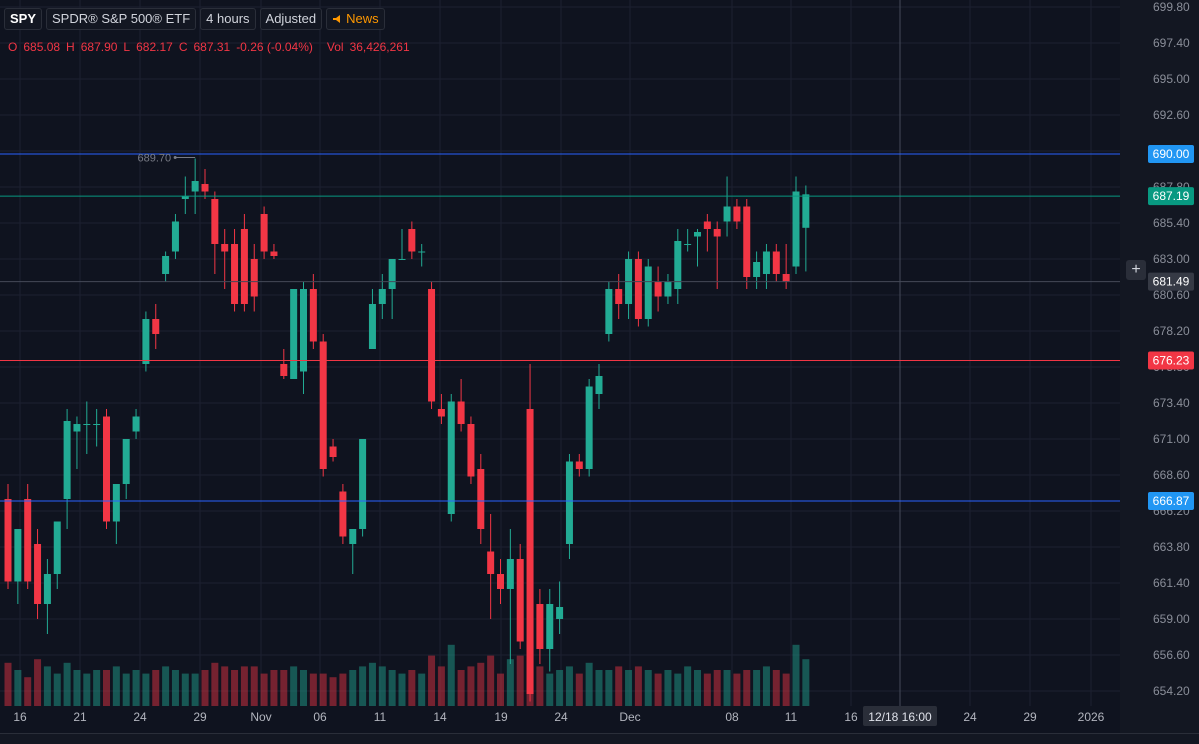  Describe the element at coordinates (291, 19) in the screenshot. I see `adjusted-label: Adjusted` at that location.